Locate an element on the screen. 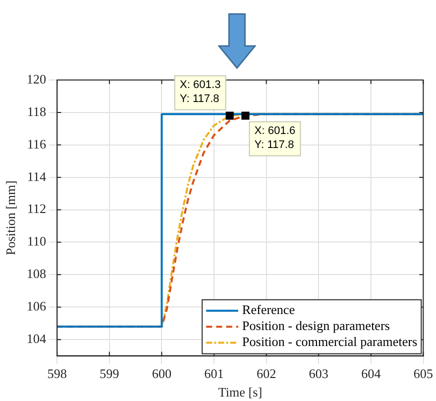 This screenshot has width=436, height=401. y-tick-label: 104 is located at coordinates (36, 338).